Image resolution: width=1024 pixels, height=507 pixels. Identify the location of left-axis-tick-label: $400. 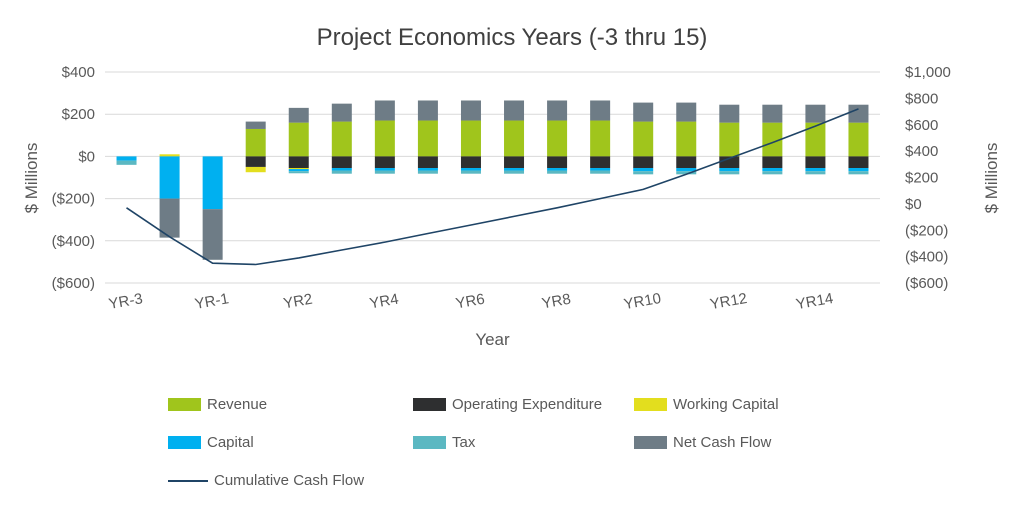
(78, 72).